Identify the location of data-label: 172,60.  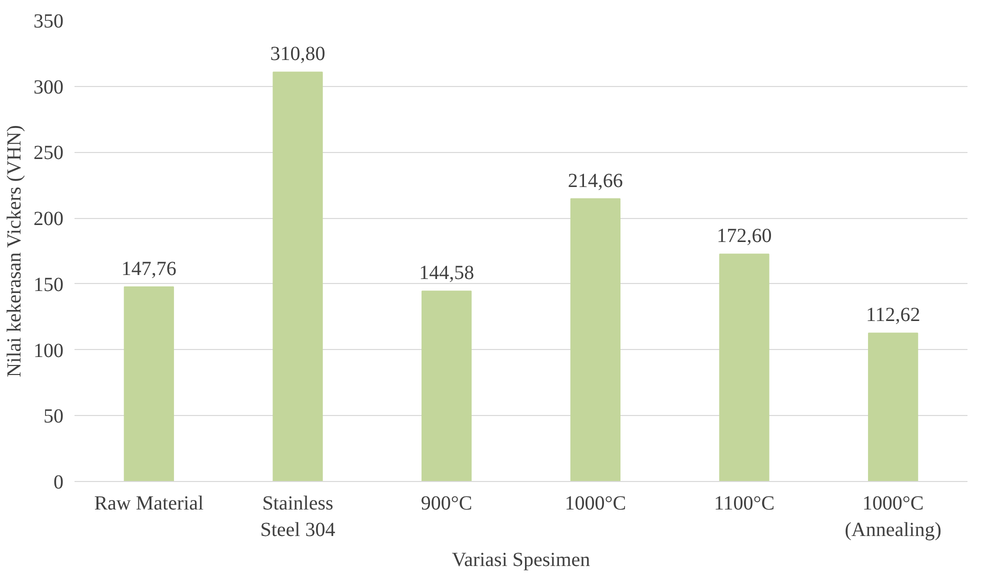
(744, 236).